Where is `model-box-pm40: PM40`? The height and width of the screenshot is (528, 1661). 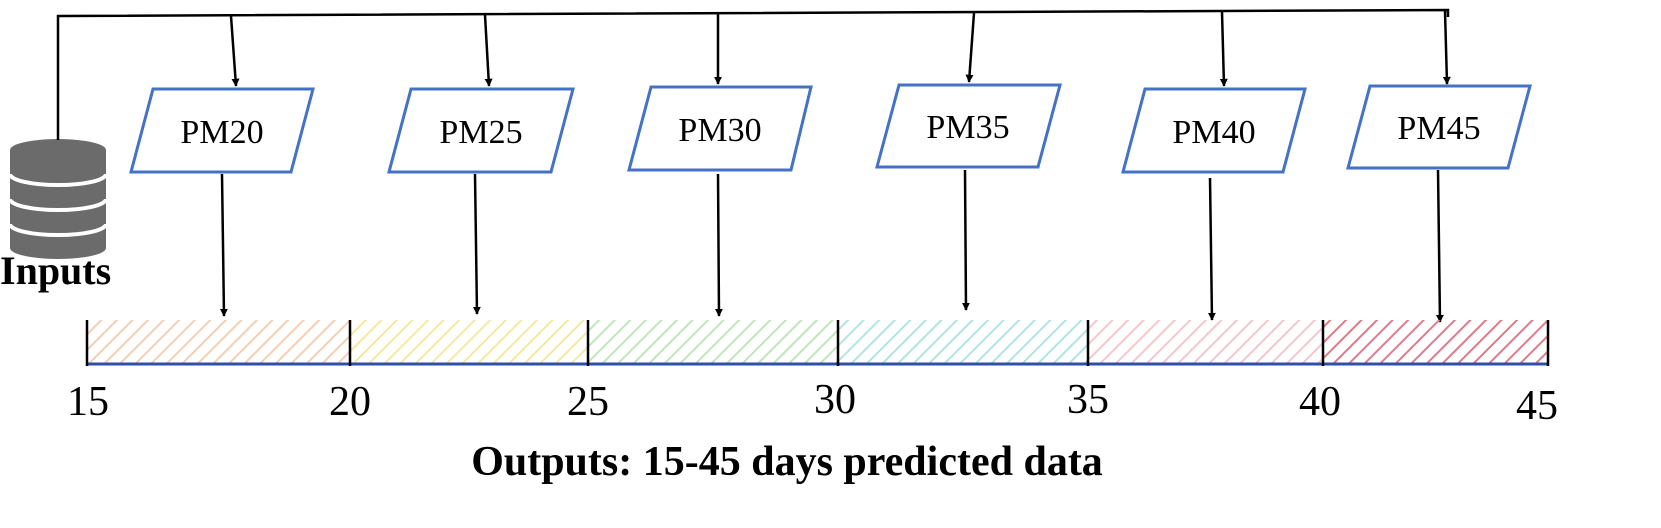 model-box-pm40: PM40 is located at coordinates (1214, 130).